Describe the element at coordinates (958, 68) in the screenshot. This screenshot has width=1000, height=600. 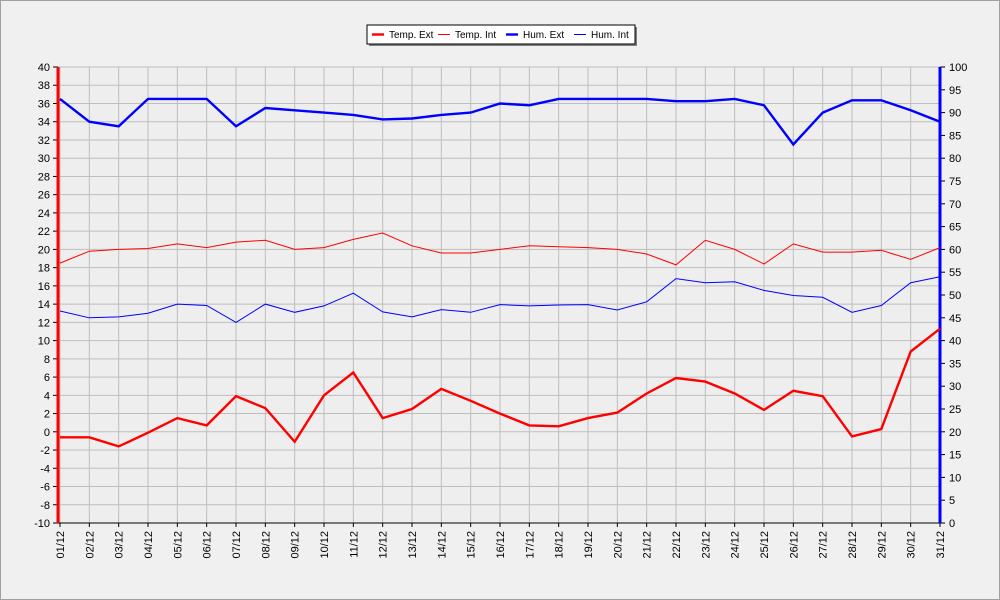
I see `right-axis-tick-label: 100` at that location.